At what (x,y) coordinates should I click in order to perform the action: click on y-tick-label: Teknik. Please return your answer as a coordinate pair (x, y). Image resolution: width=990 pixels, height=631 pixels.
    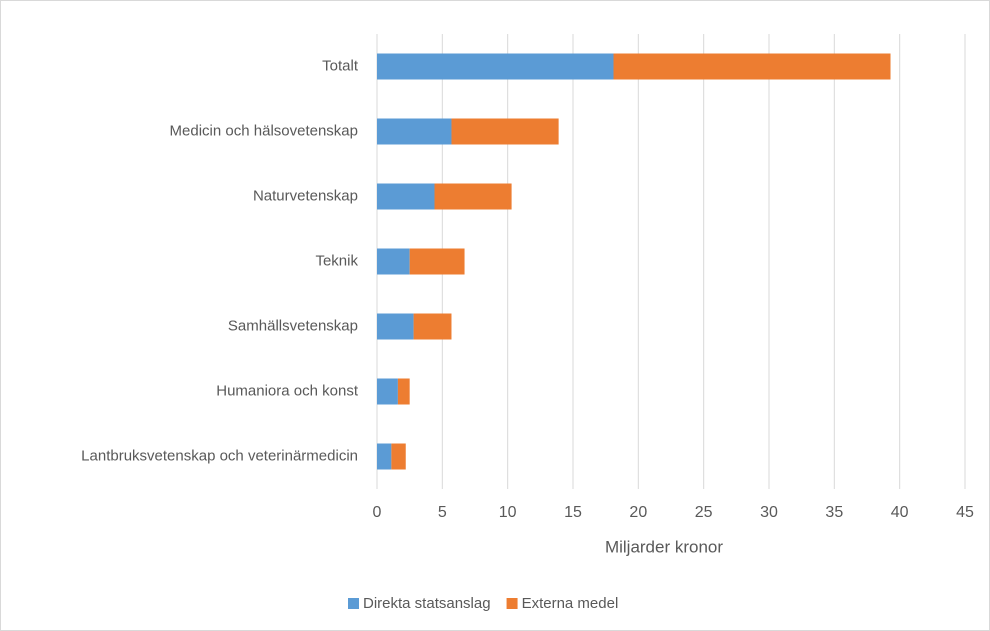
    Looking at the image, I should click on (336, 260).